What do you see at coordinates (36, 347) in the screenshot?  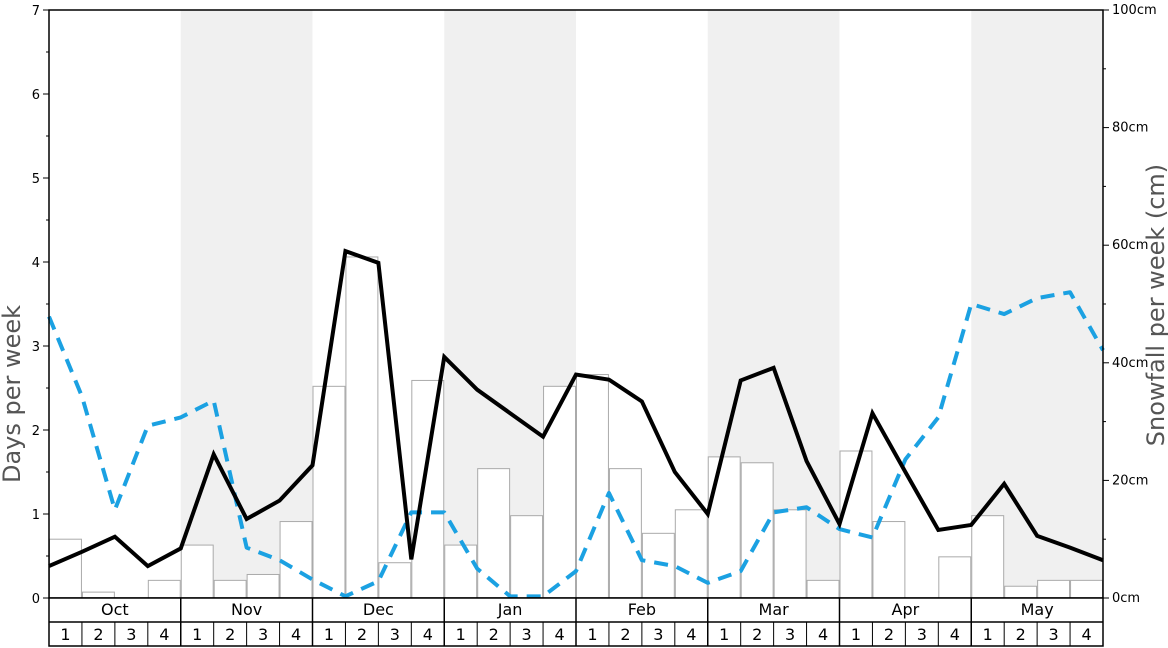 I see `left-tick-label: 3` at bounding box center [36, 347].